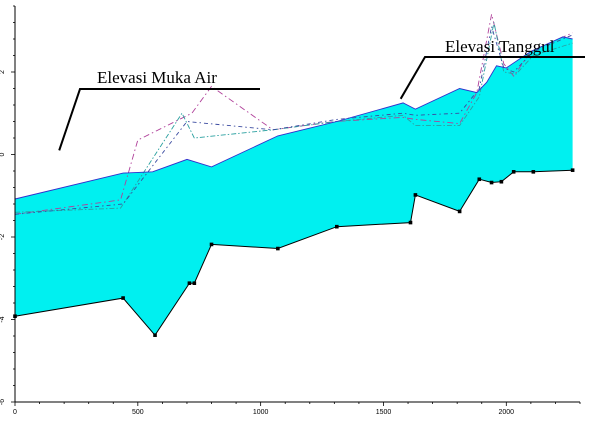  I want to click on x-tick-label-2000: 2000, so click(507, 412).